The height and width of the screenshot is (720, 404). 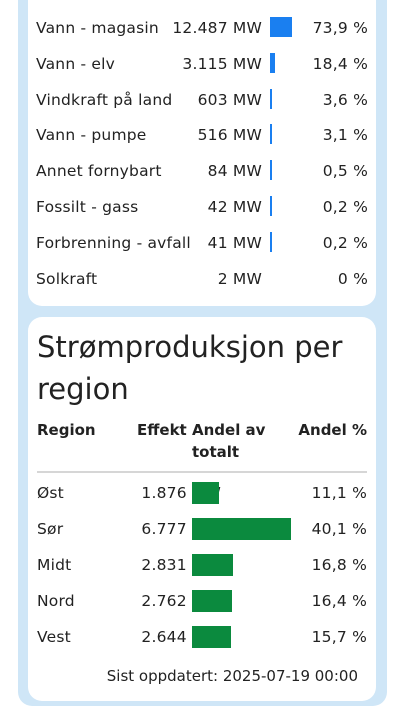 I want to click on source-row: Vann - pumpe 516 MW 3,1 %, so click(x=202, y=135).